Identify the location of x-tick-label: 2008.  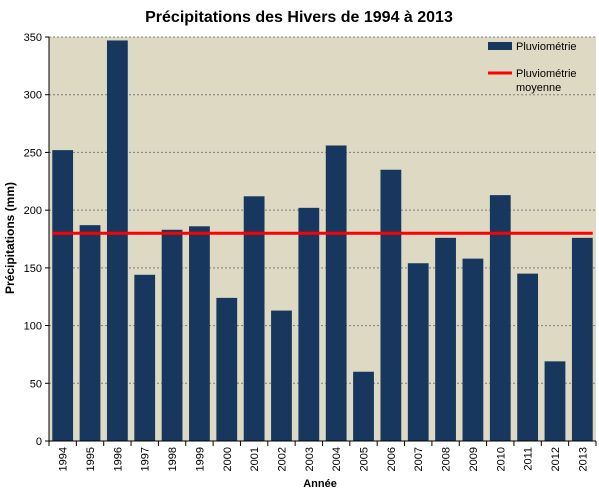
(447, 459).